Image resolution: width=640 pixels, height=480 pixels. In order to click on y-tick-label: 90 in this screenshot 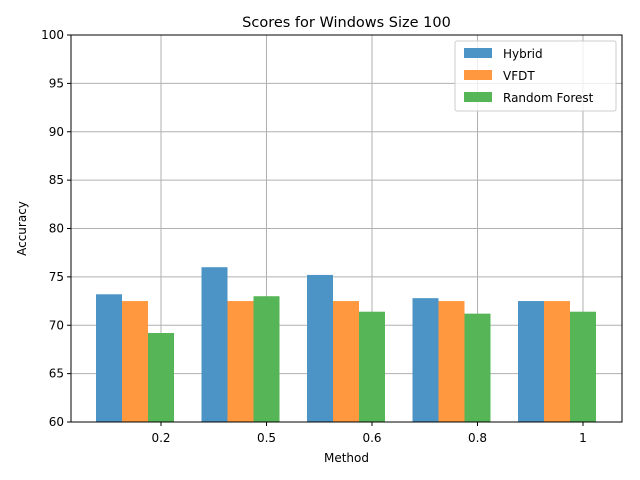, I will do `click(56, 132)`.